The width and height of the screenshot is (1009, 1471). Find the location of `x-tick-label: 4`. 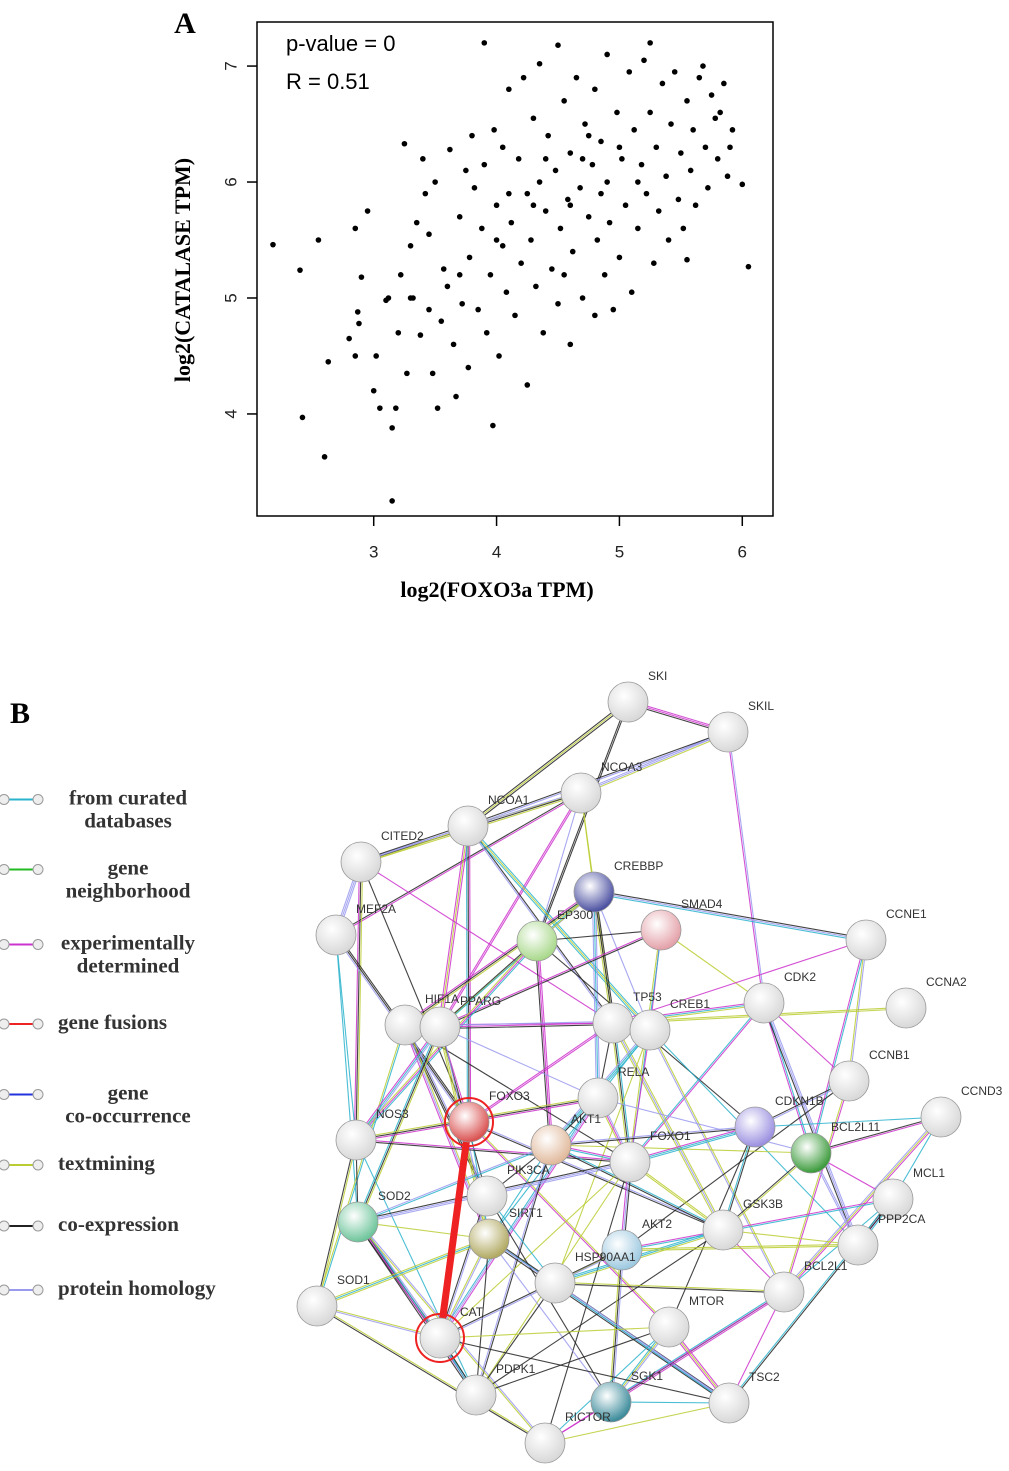

x-tick-label: 4 is located at coordinates (496, 551).